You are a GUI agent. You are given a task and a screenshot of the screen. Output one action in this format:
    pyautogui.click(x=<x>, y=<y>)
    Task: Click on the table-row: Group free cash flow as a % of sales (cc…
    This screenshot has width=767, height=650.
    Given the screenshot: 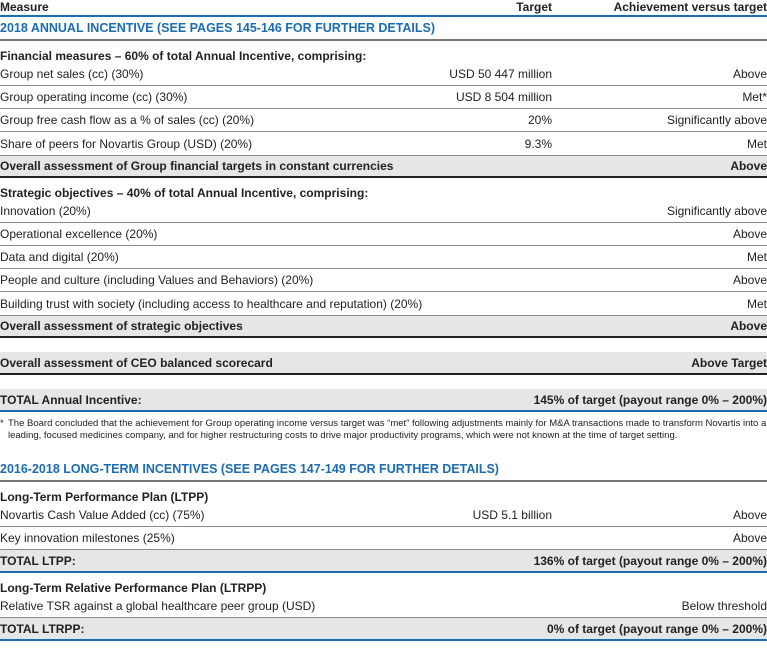 What is the action you would take?
    pyautogui.click(x=383, y=120)
    